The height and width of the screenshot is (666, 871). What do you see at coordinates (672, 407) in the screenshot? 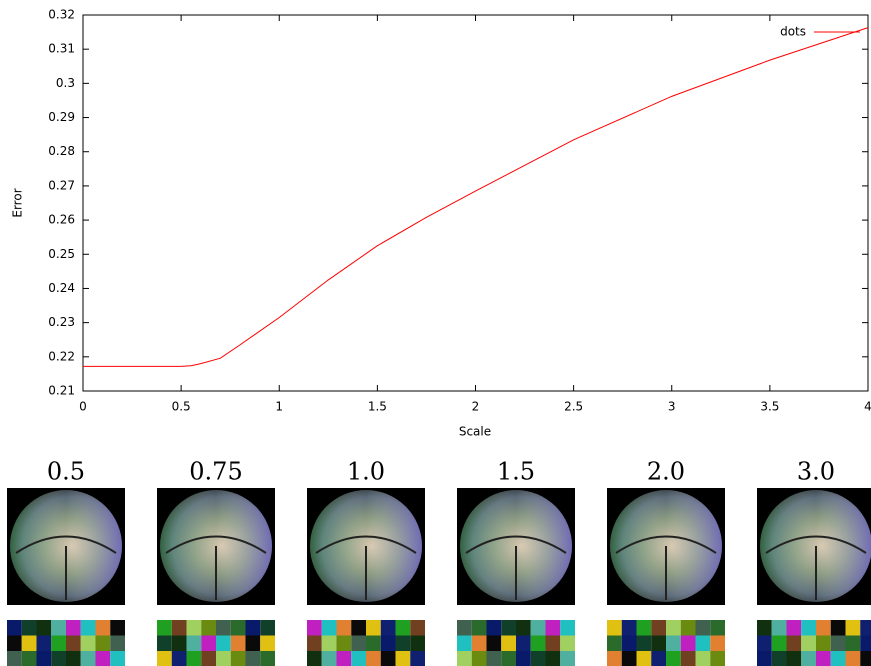
I see `x-tick-label: 3` at bounding box center [672, 407].